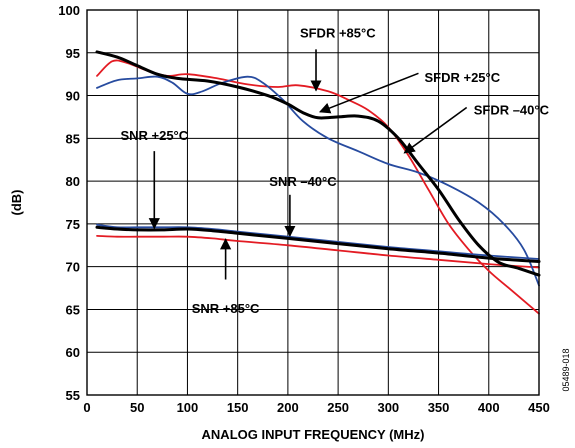  I want to click on x-tick-label: 400, so click(489, 407).